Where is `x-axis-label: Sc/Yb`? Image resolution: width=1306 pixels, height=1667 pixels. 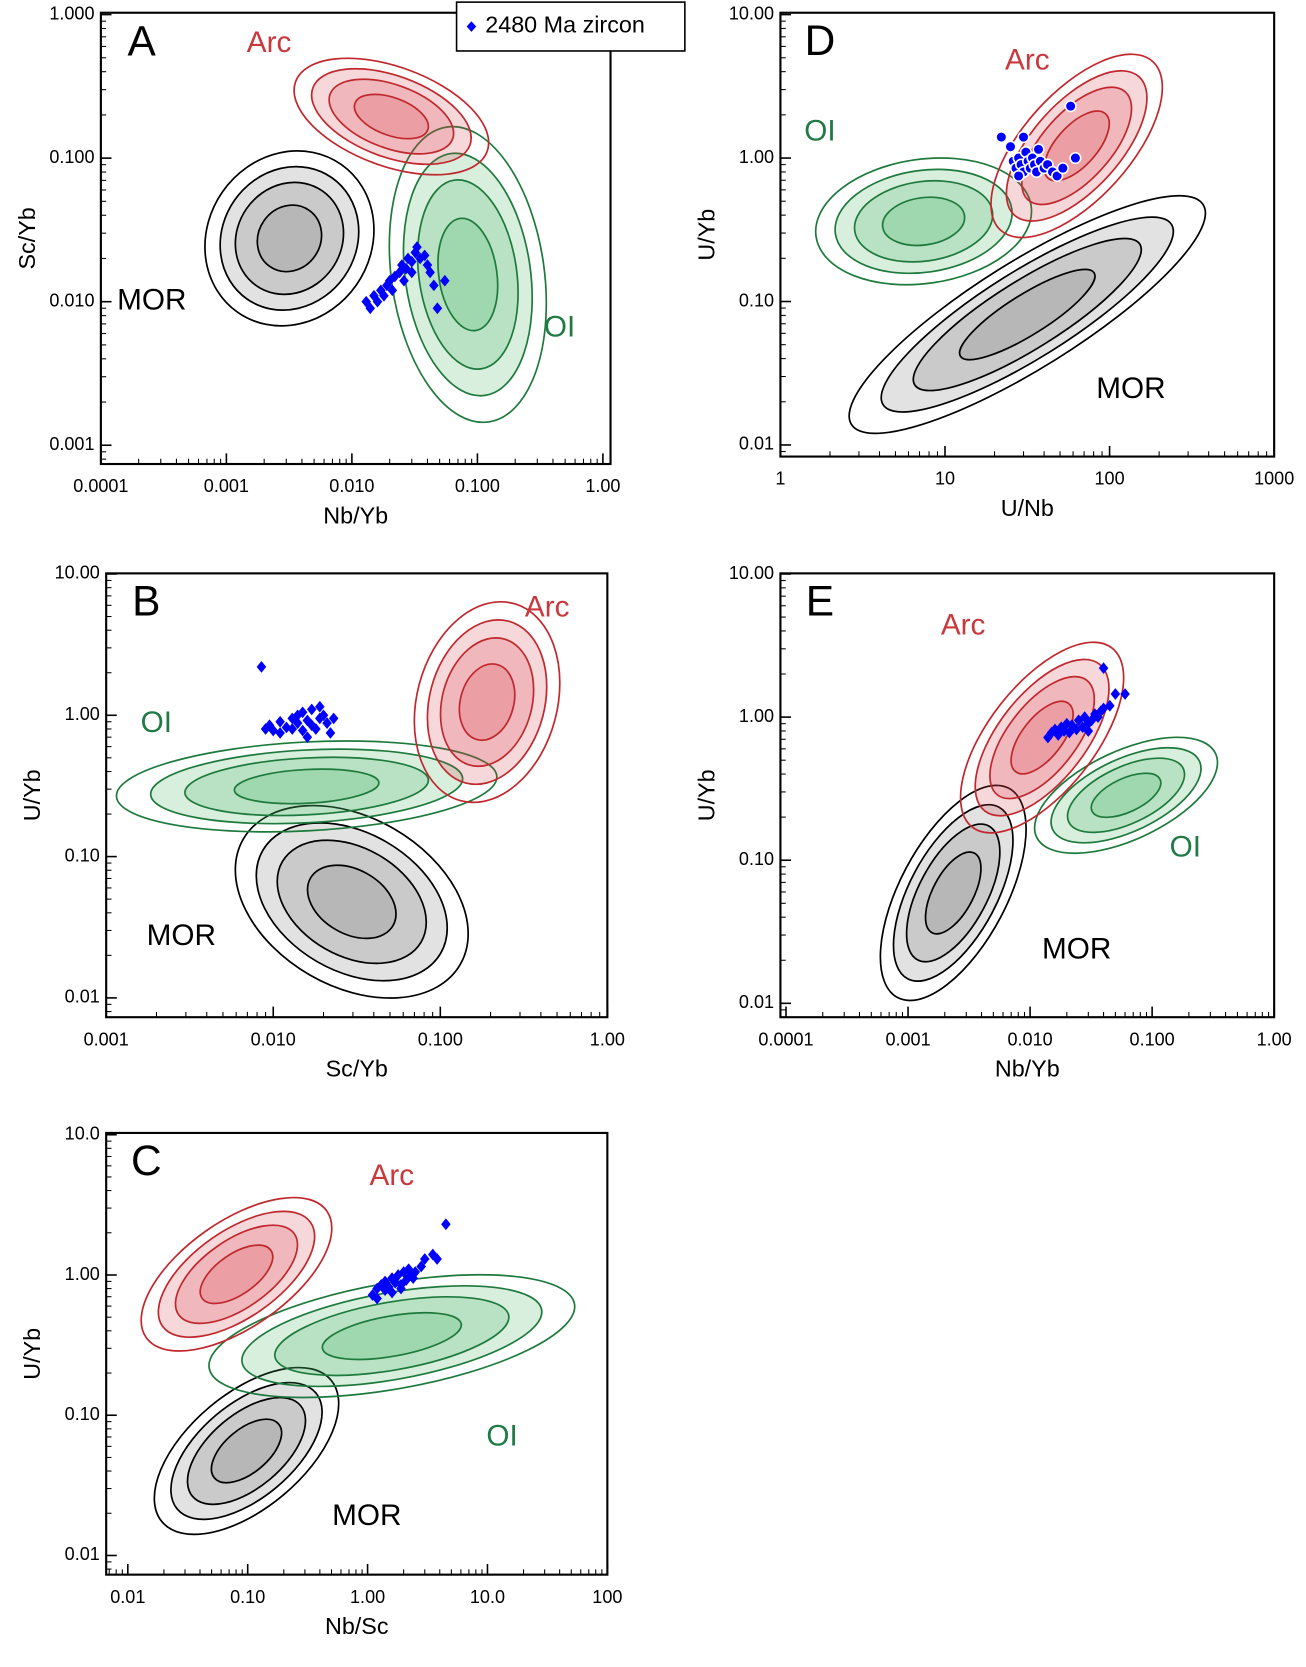 x-axis-label: Sc/Yb is located at coordinates (357, 1068).